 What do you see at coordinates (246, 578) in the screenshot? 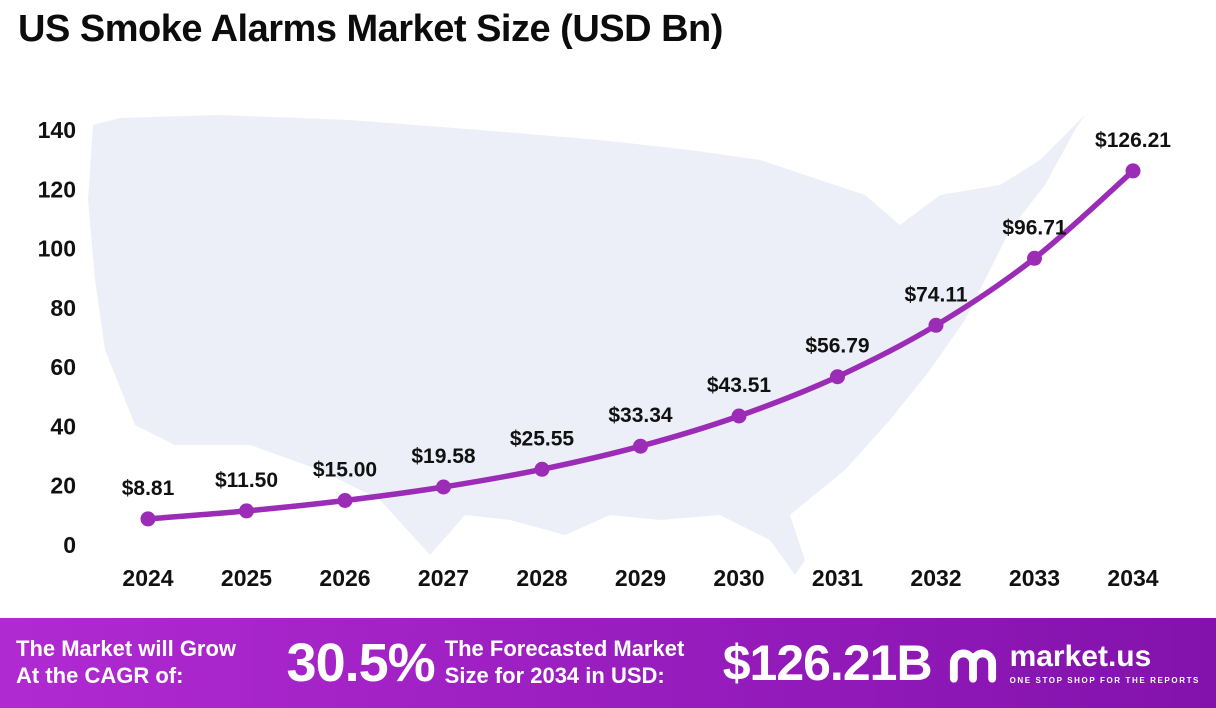
I see `x-tick-label: 2025` at bounding box center [246, 578].